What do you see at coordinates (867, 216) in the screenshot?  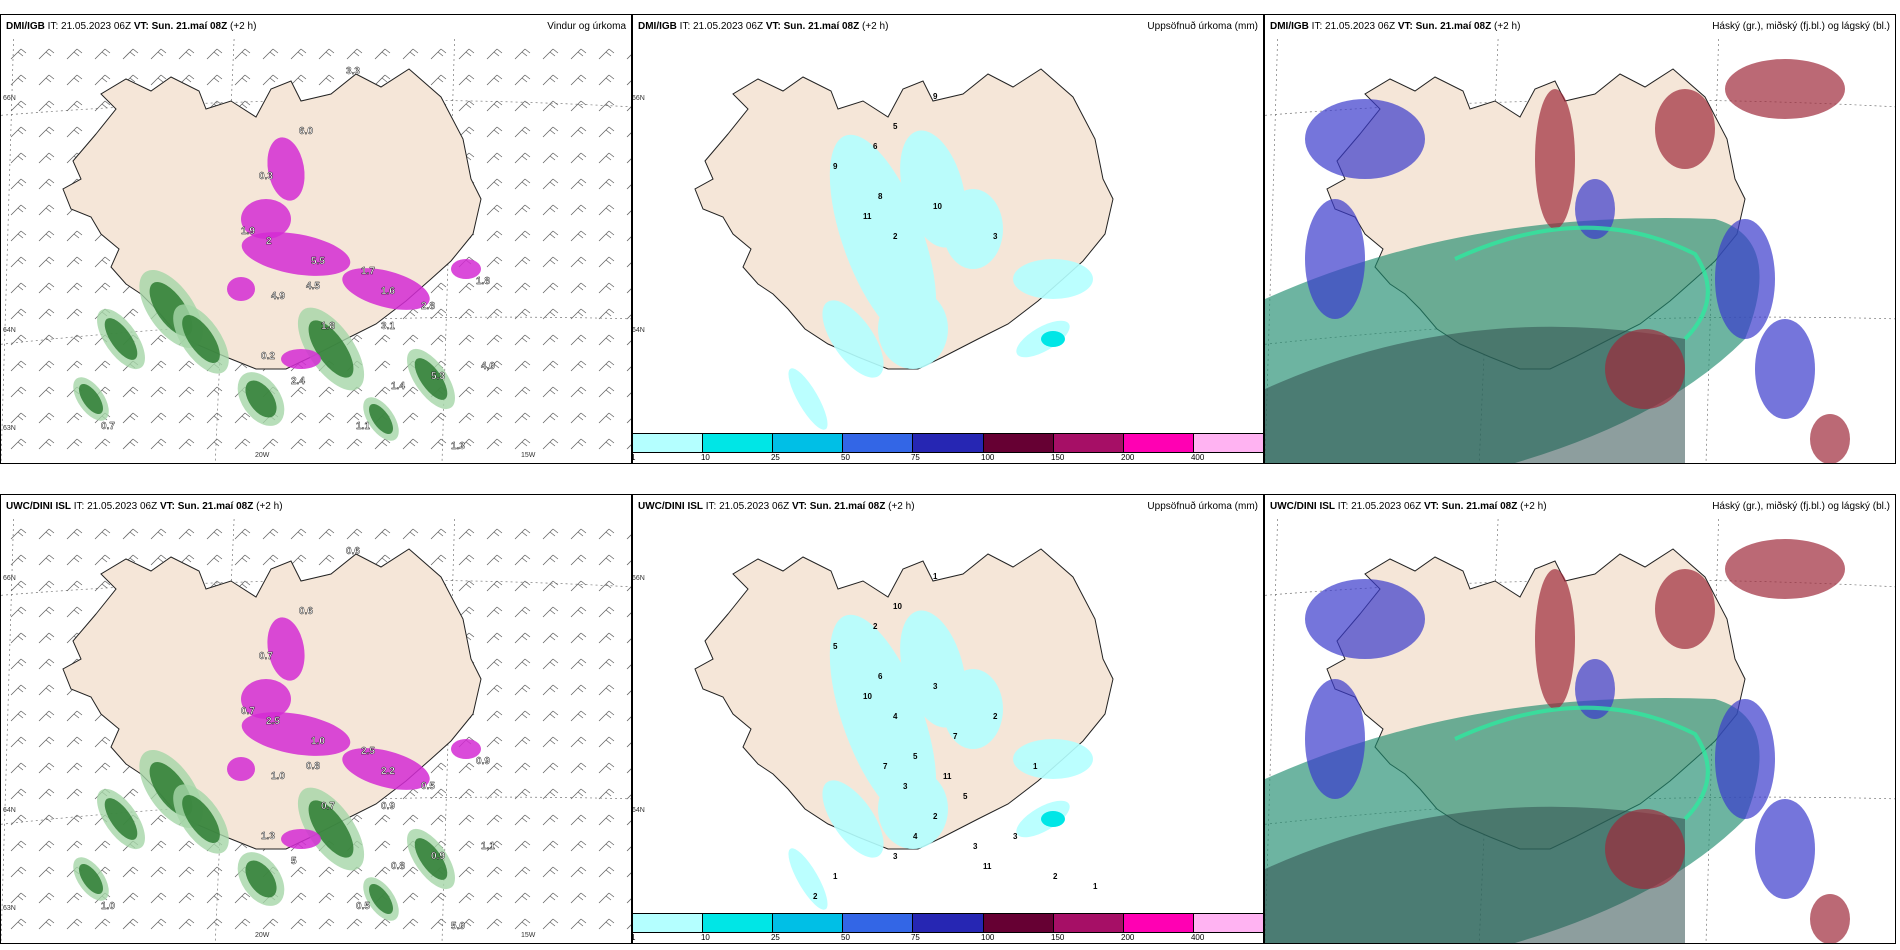 I see `accum-value-label: 11` at bounding box center [867, 216].